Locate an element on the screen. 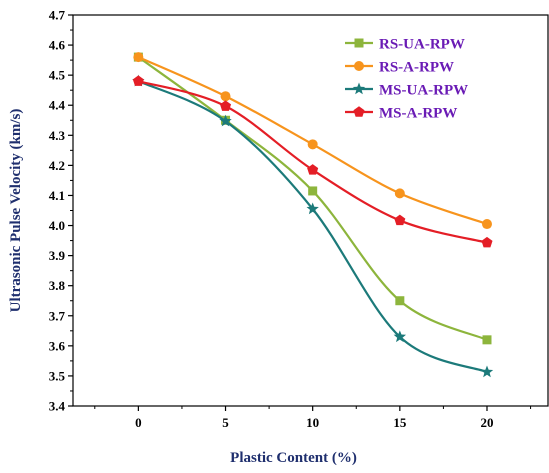 Image resolution: width=549 pixels, height=473 pixels. legend-item: RS-UA-RPW is located at coordinates (405, 45).